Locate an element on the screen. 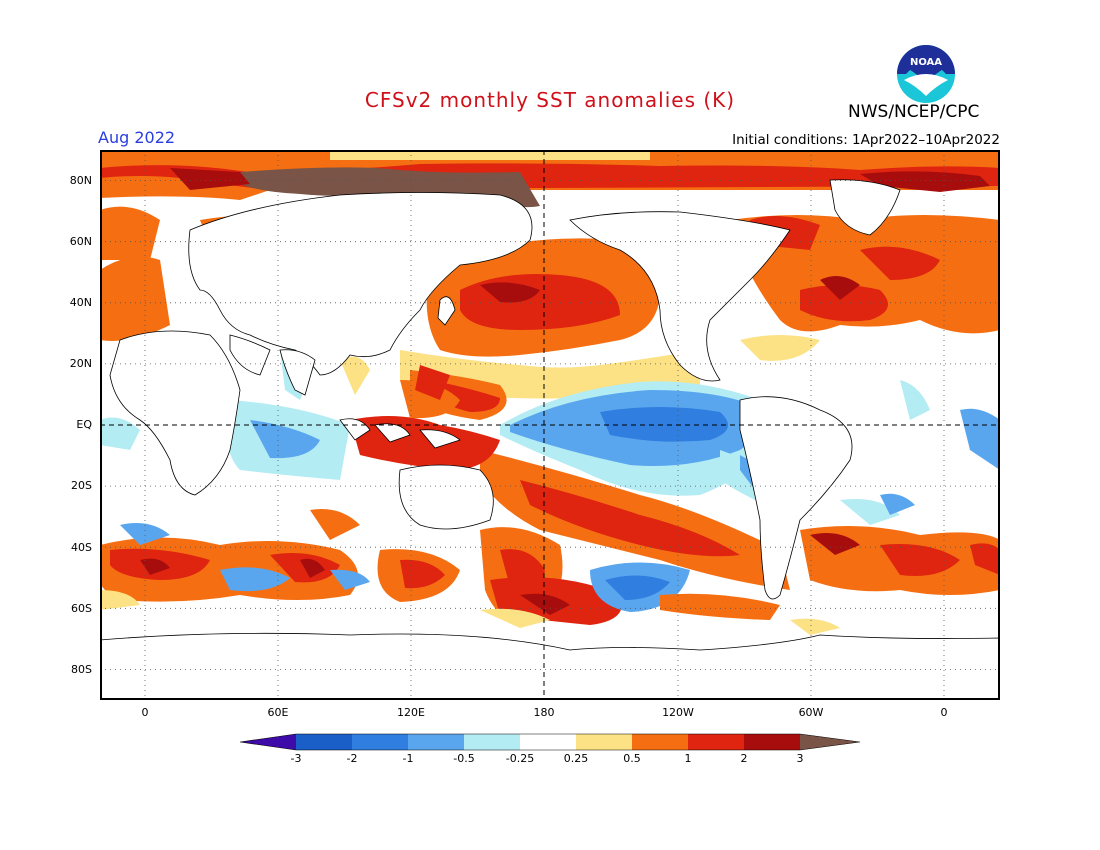 The height and width of the screenshot is (850, 1100). south-pacific-warm-band is located at coordinates (635, 537).